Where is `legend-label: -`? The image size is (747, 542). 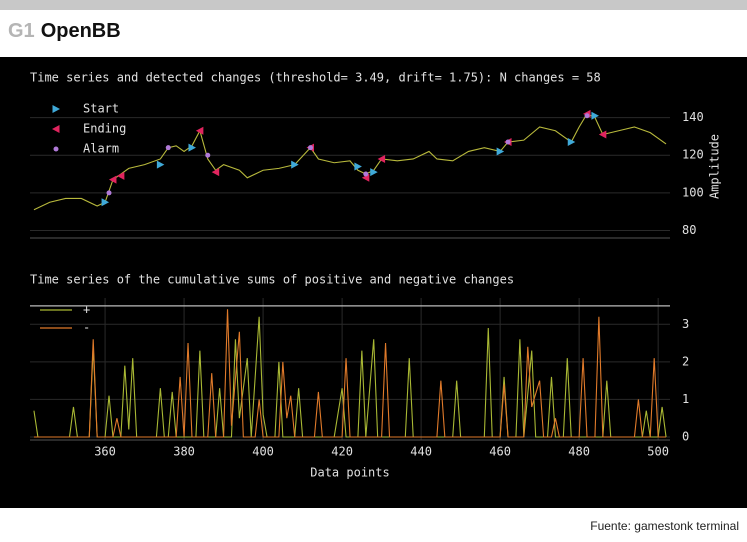 legend-label: - is located at coordinates (86, 328).